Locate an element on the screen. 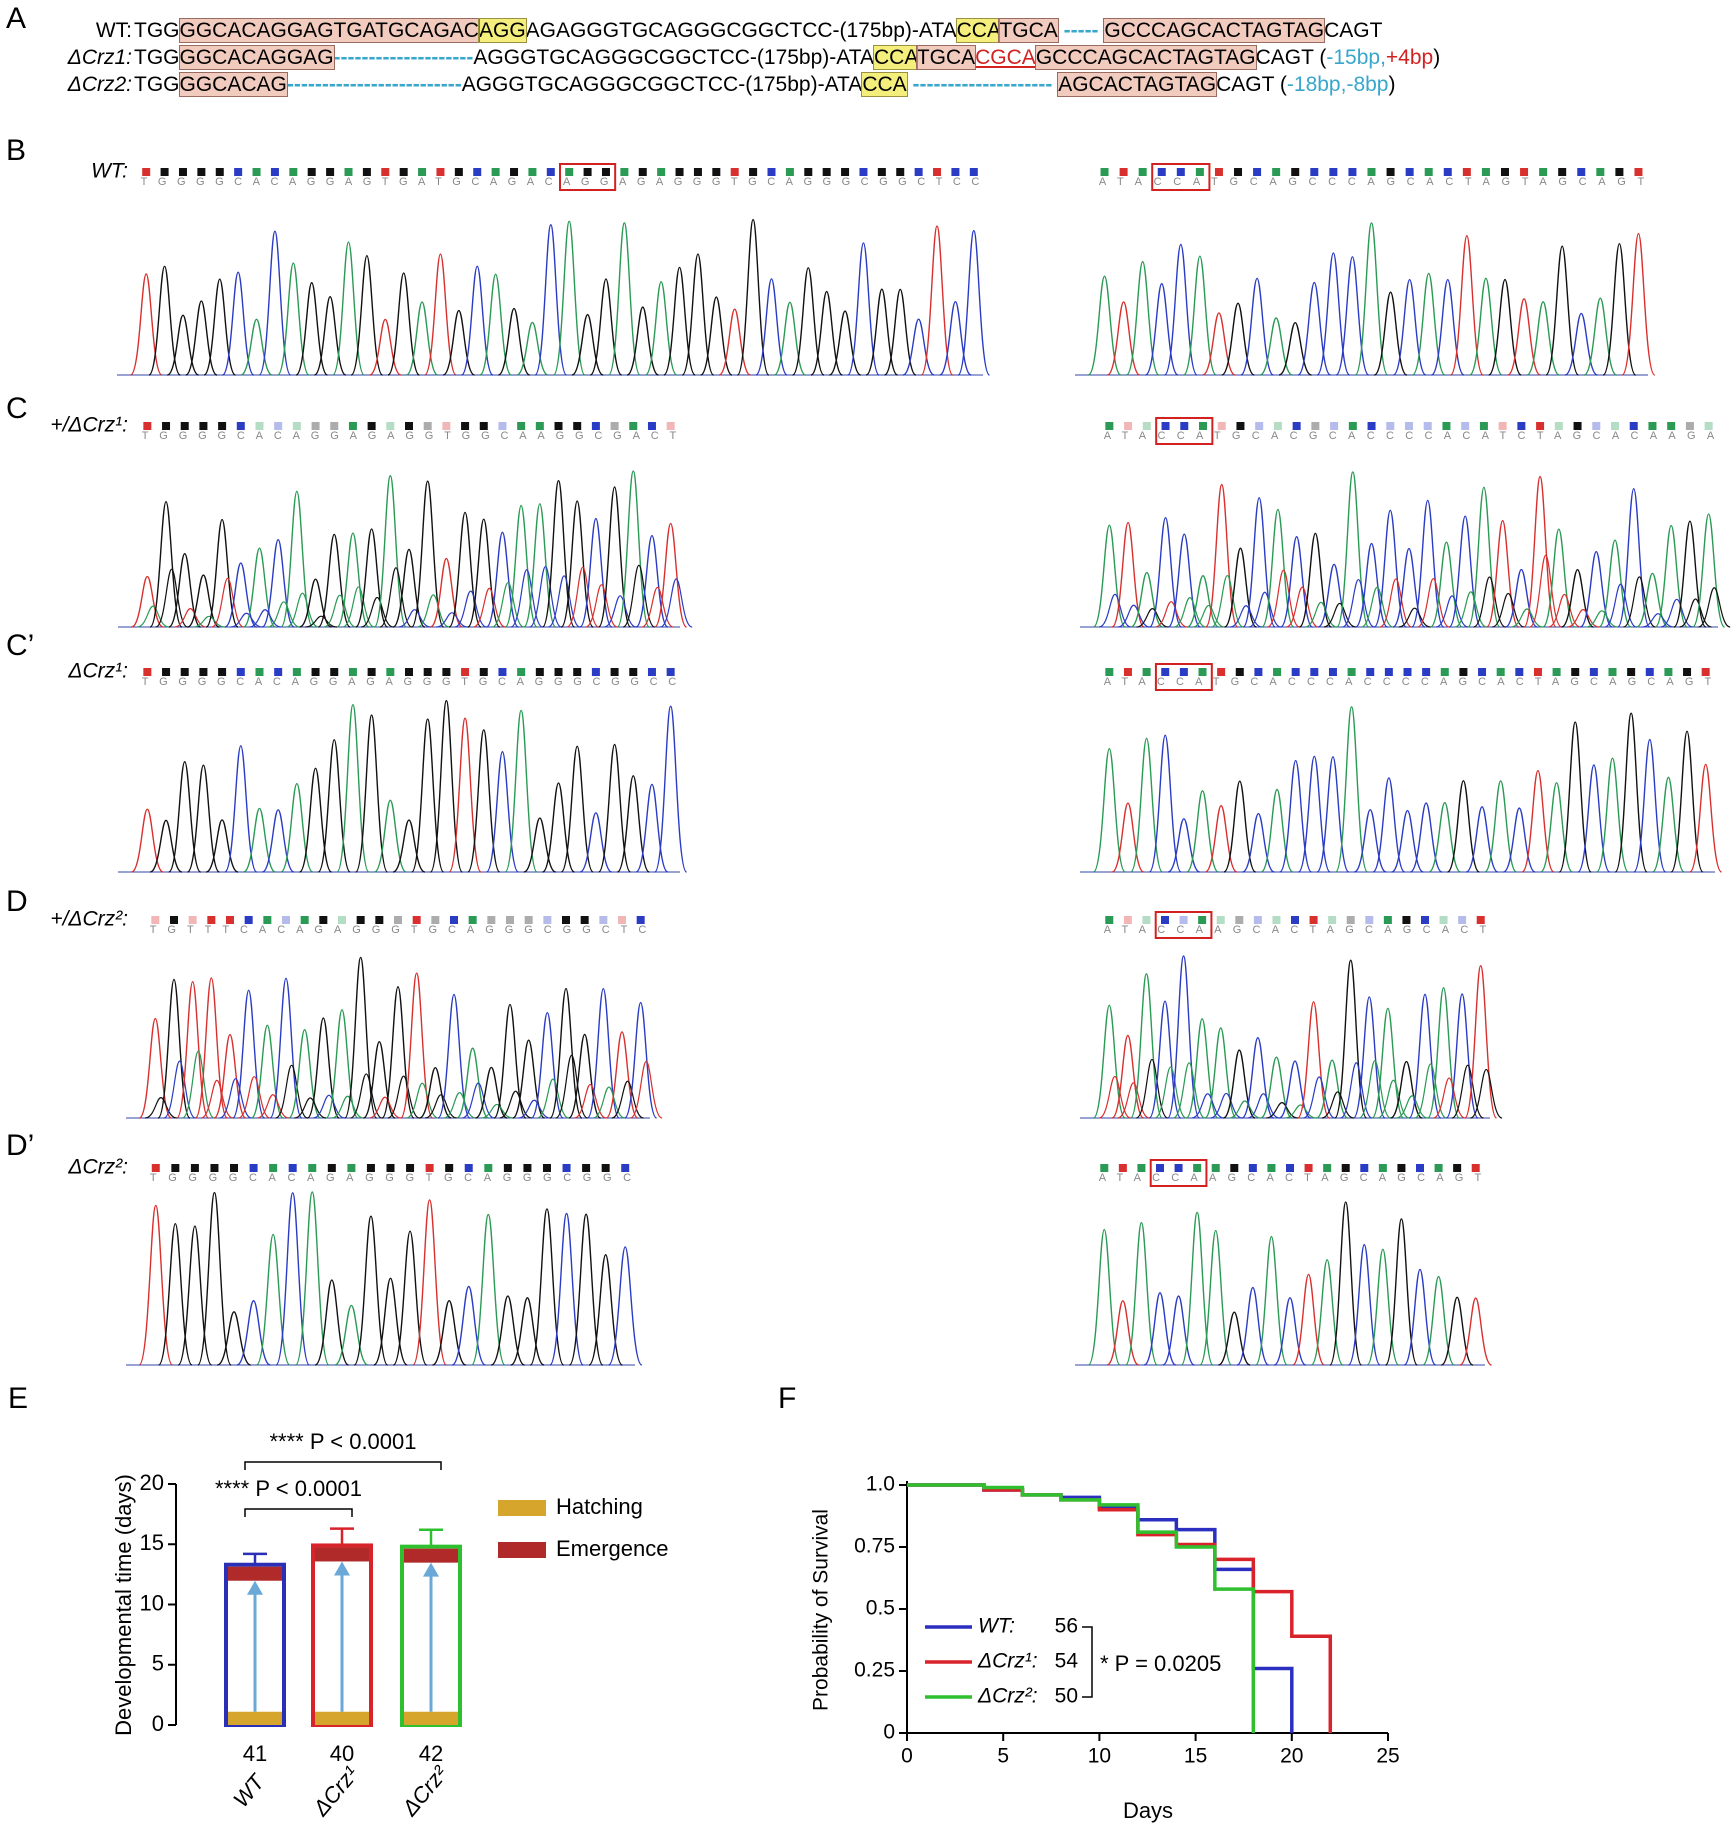  legend-count: 54 is located at coordinates (1067, 1661).